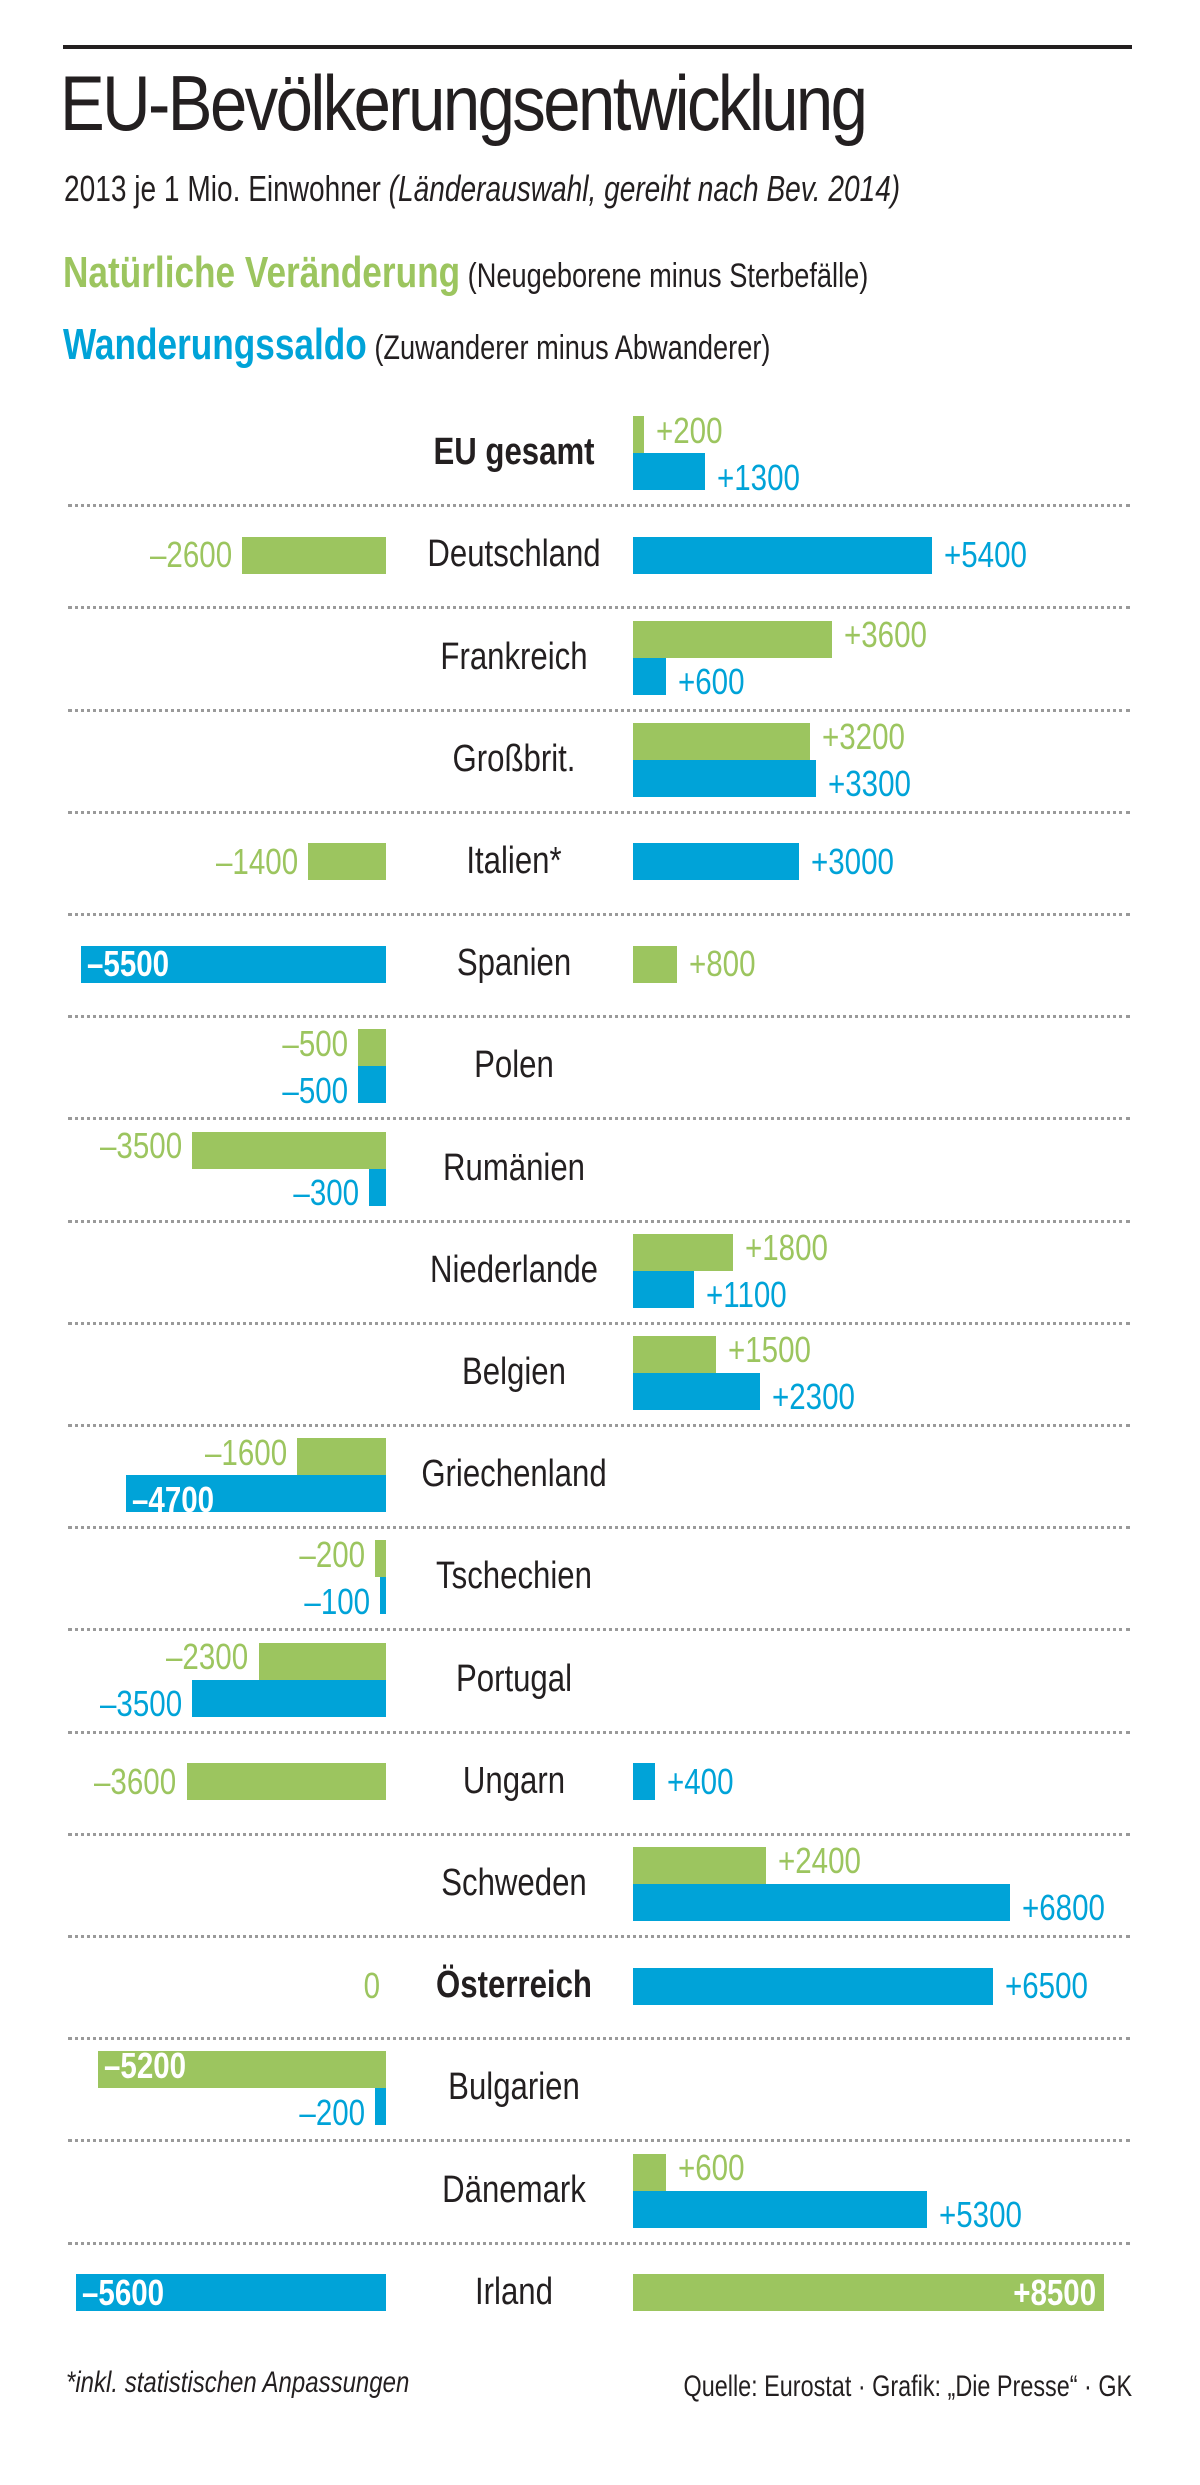 This screenshot has width=1200, height=2485. What do you see at coordinates (722, 964) in the screenshot?
I see `natural-value-label: +800` at bounding box center [722, 964].